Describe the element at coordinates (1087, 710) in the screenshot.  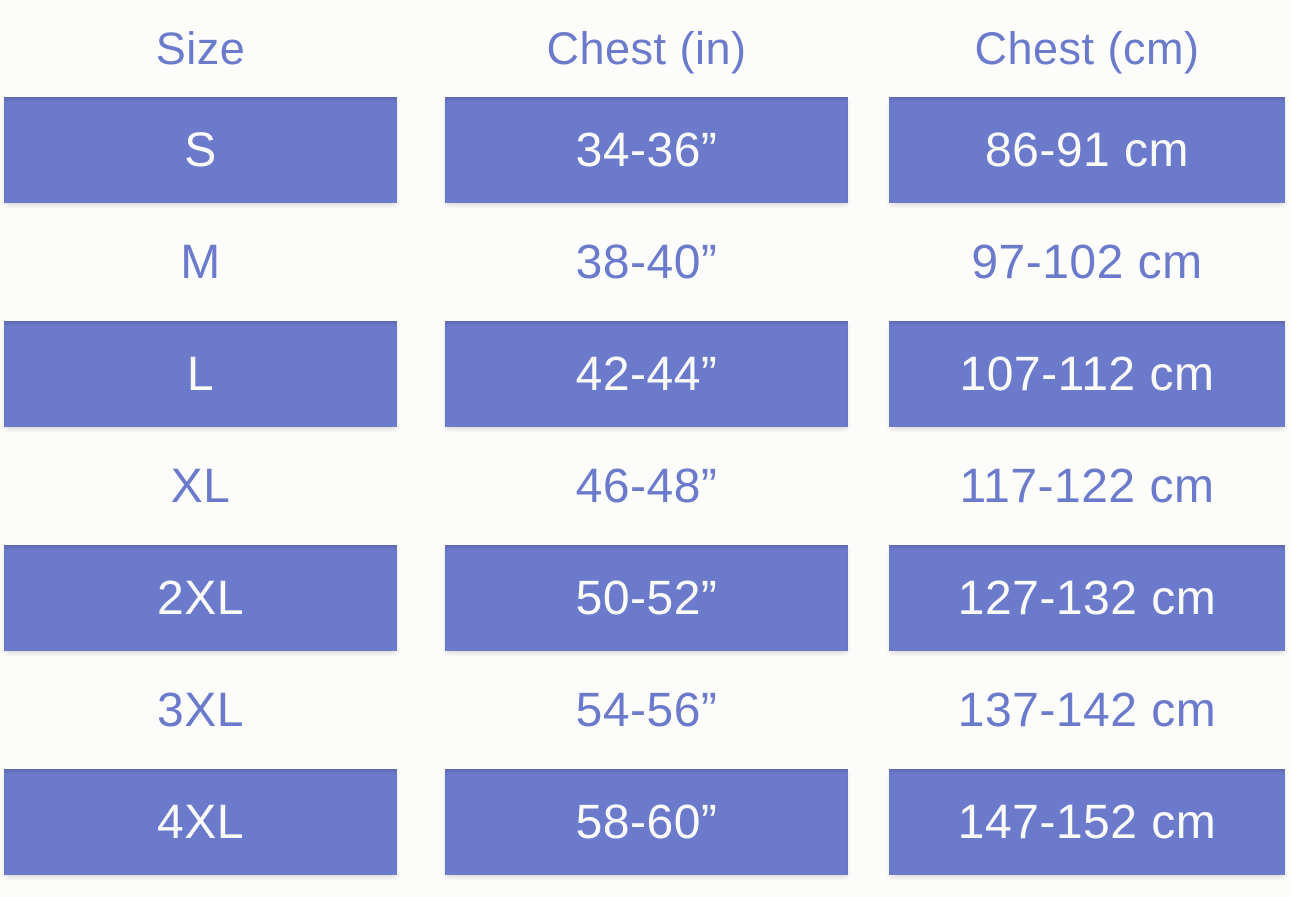
I see `cell-chest-cm: 137-142 cm` at that location.